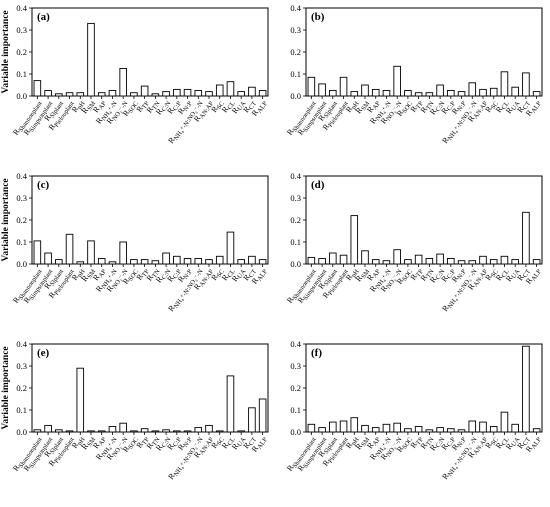  What do you see at coordinates (99, 107) in the screenshot?
I see `x-tick-label: RAP` at bounding box center [99, 107].